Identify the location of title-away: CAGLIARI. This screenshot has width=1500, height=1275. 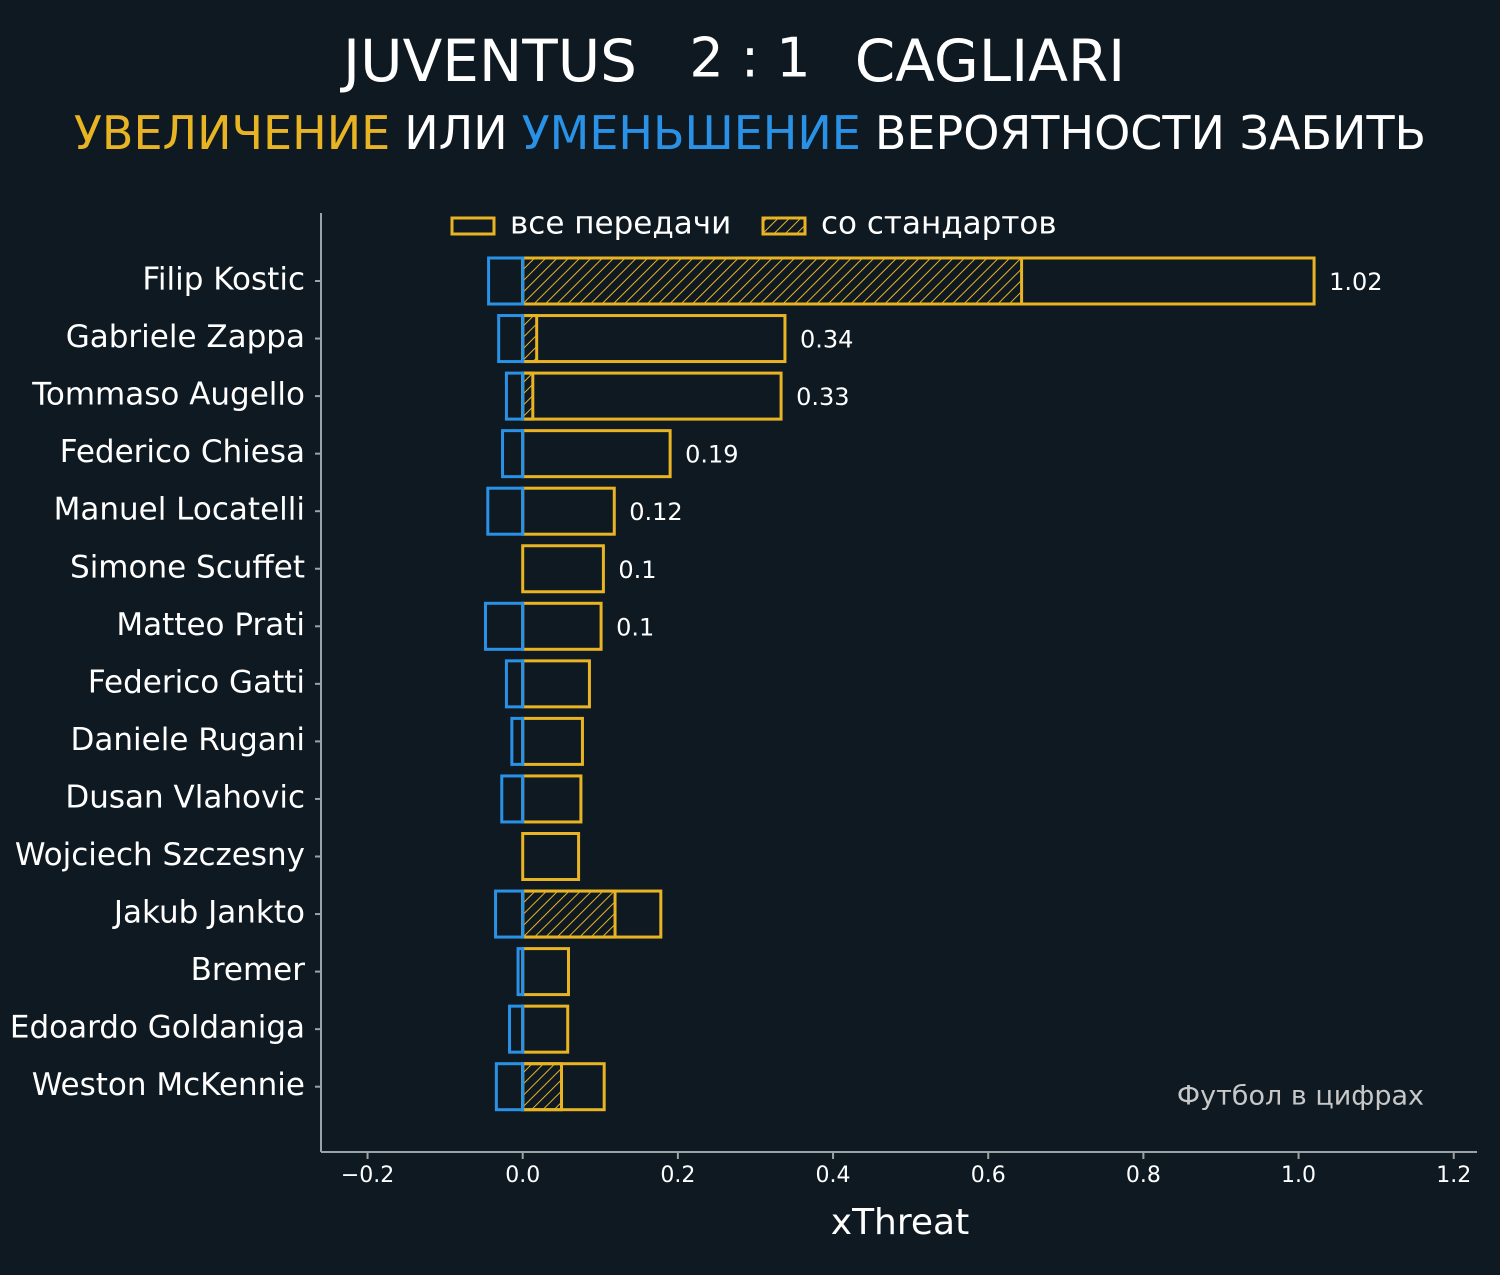
(990, 61).